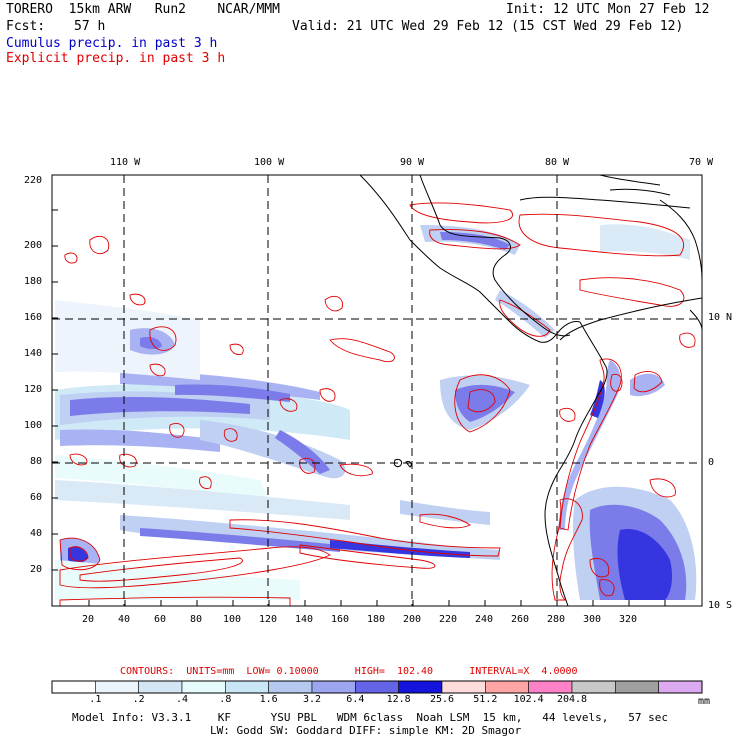 This screenshot has width=740, height=740. I want to click on x-tick-label: 120, so click(268, 619).